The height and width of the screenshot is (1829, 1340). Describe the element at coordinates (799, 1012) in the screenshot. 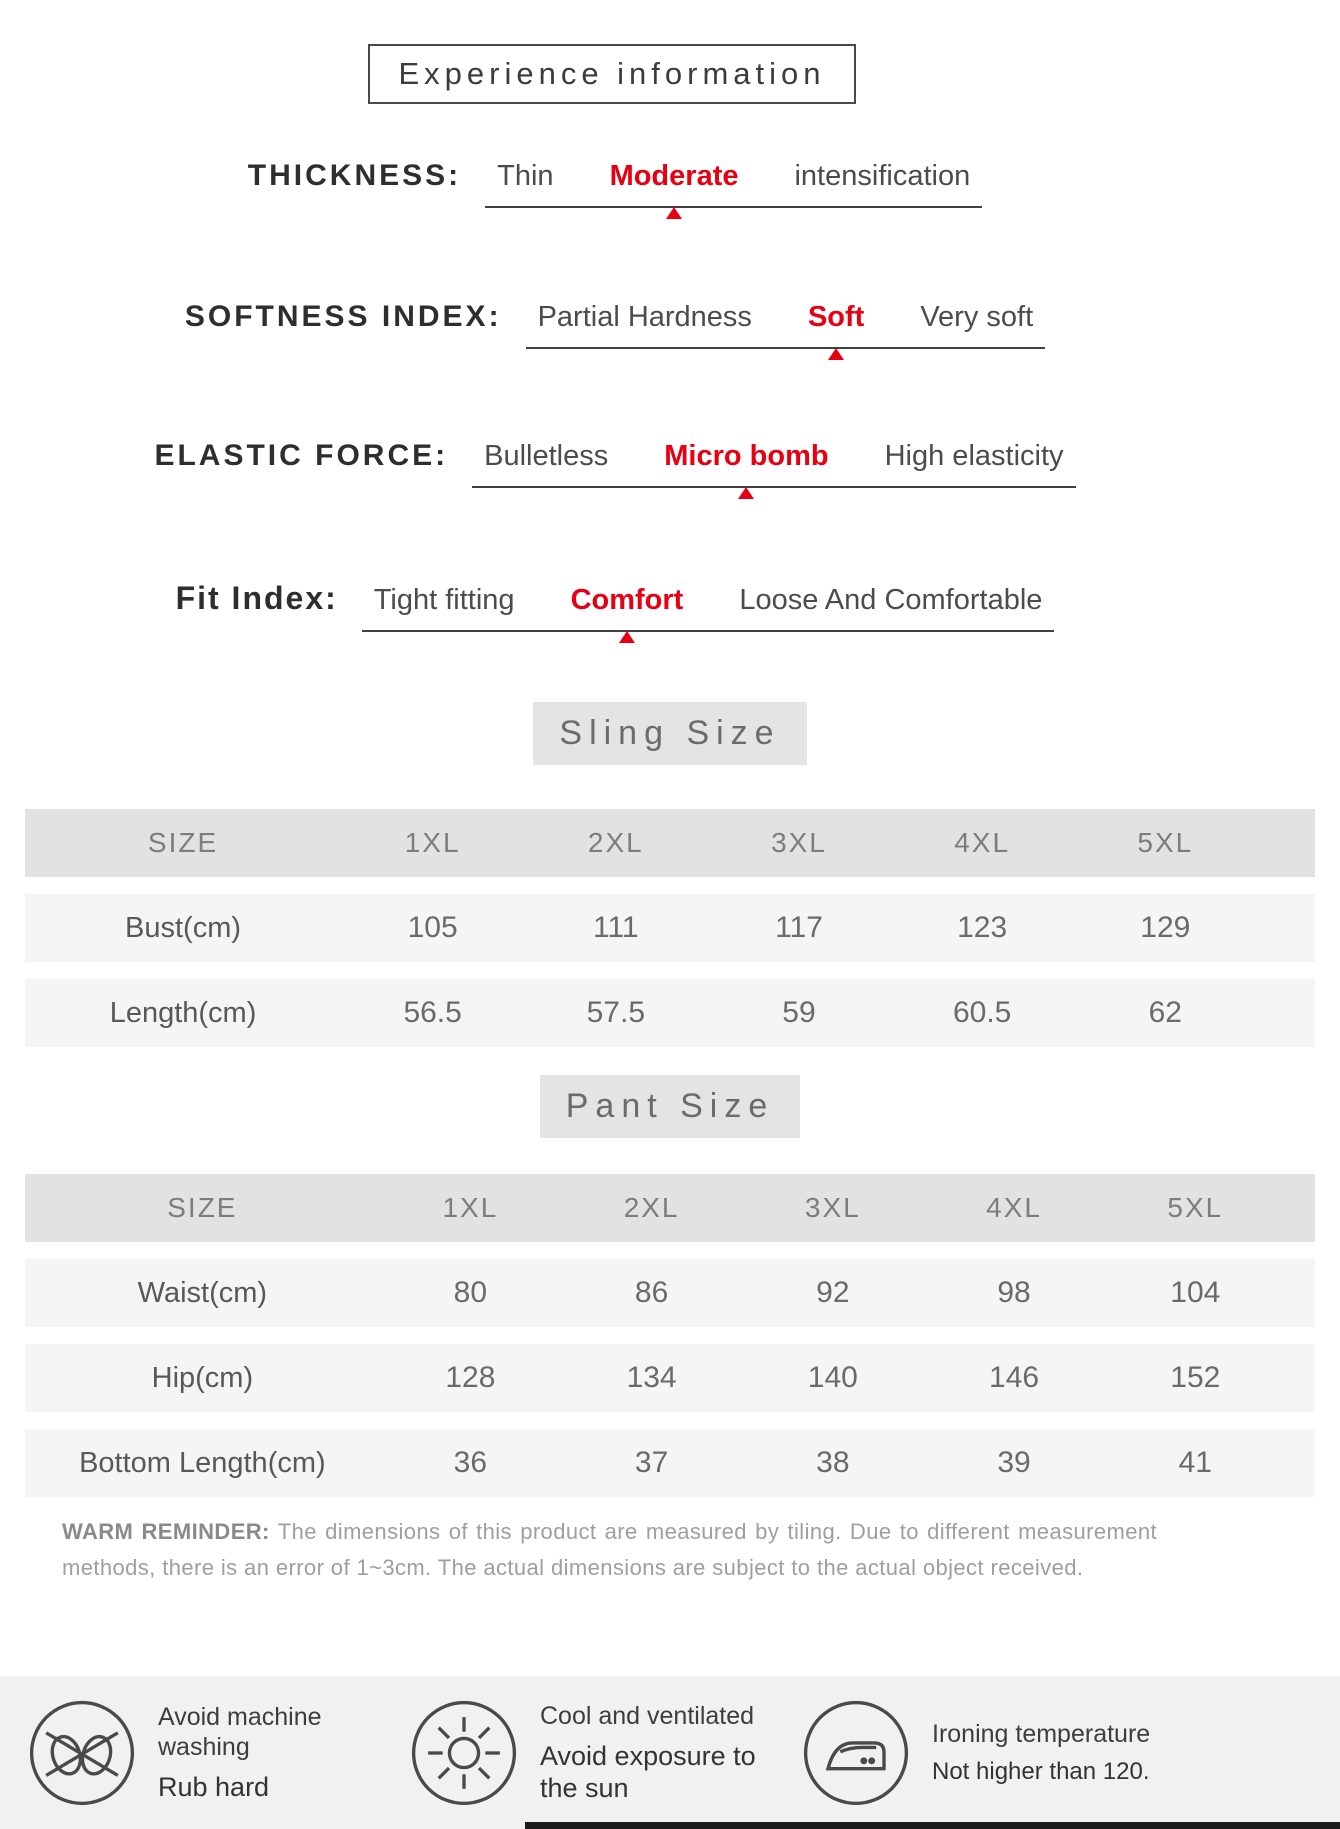

I see `cell: 59` at that location.